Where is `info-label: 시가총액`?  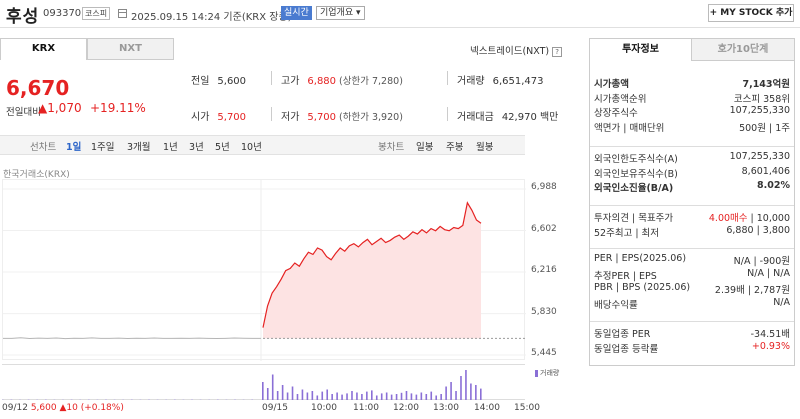 info-label: 시가총액 is located at coordinates (611, 84).